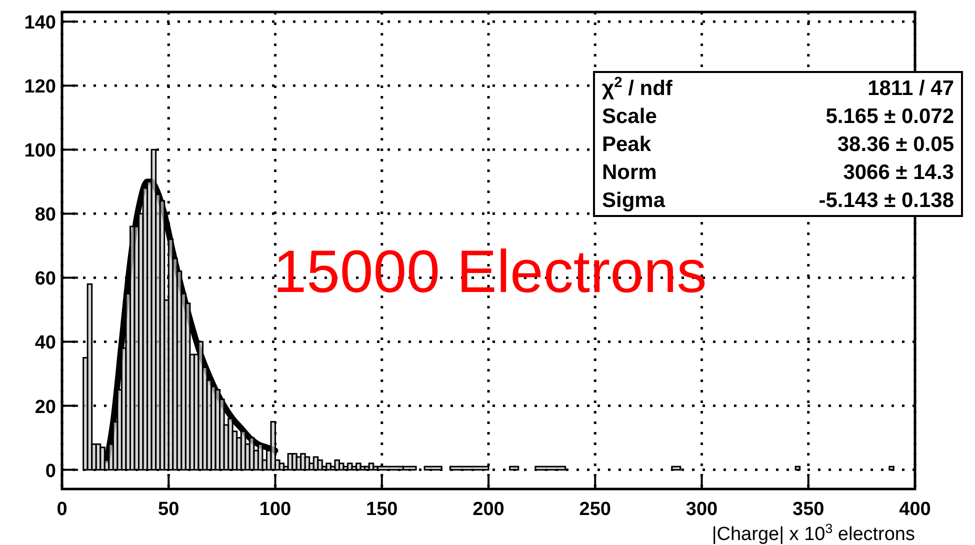  I want to click on x-tick-label: 150, so click(382, 509).